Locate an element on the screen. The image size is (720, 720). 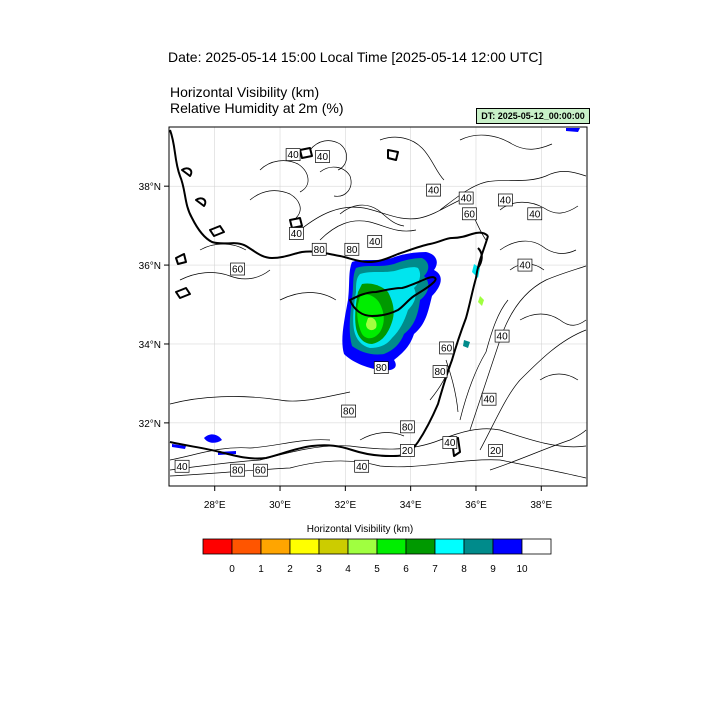
colorbar-tick-label: 0 is located at coordinates (232, 569).